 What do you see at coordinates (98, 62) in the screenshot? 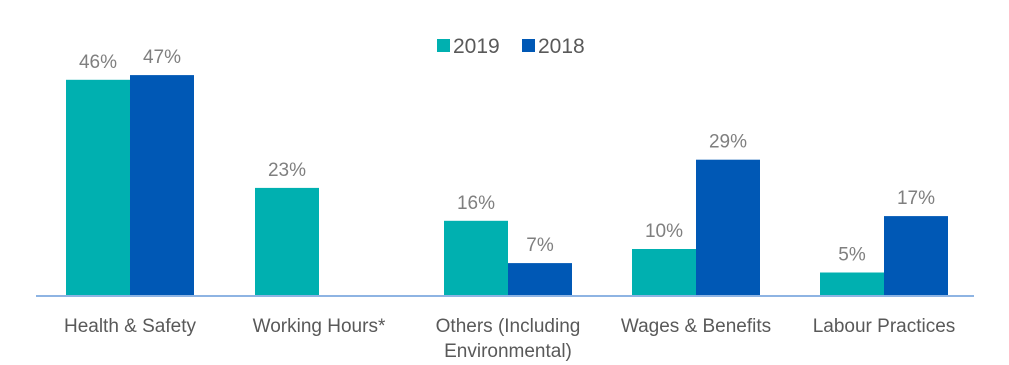
I see `data-label-2019-0: 46%` at bounding box center [98, 62].